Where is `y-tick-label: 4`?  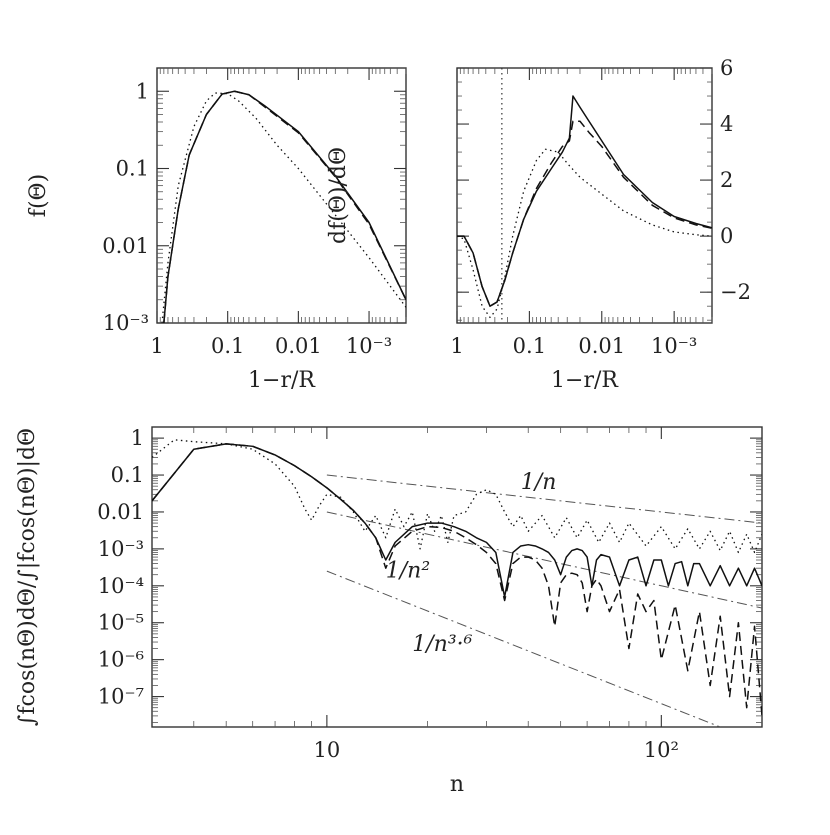 y-tick-label: 4 is located at coordinates (726, 124).